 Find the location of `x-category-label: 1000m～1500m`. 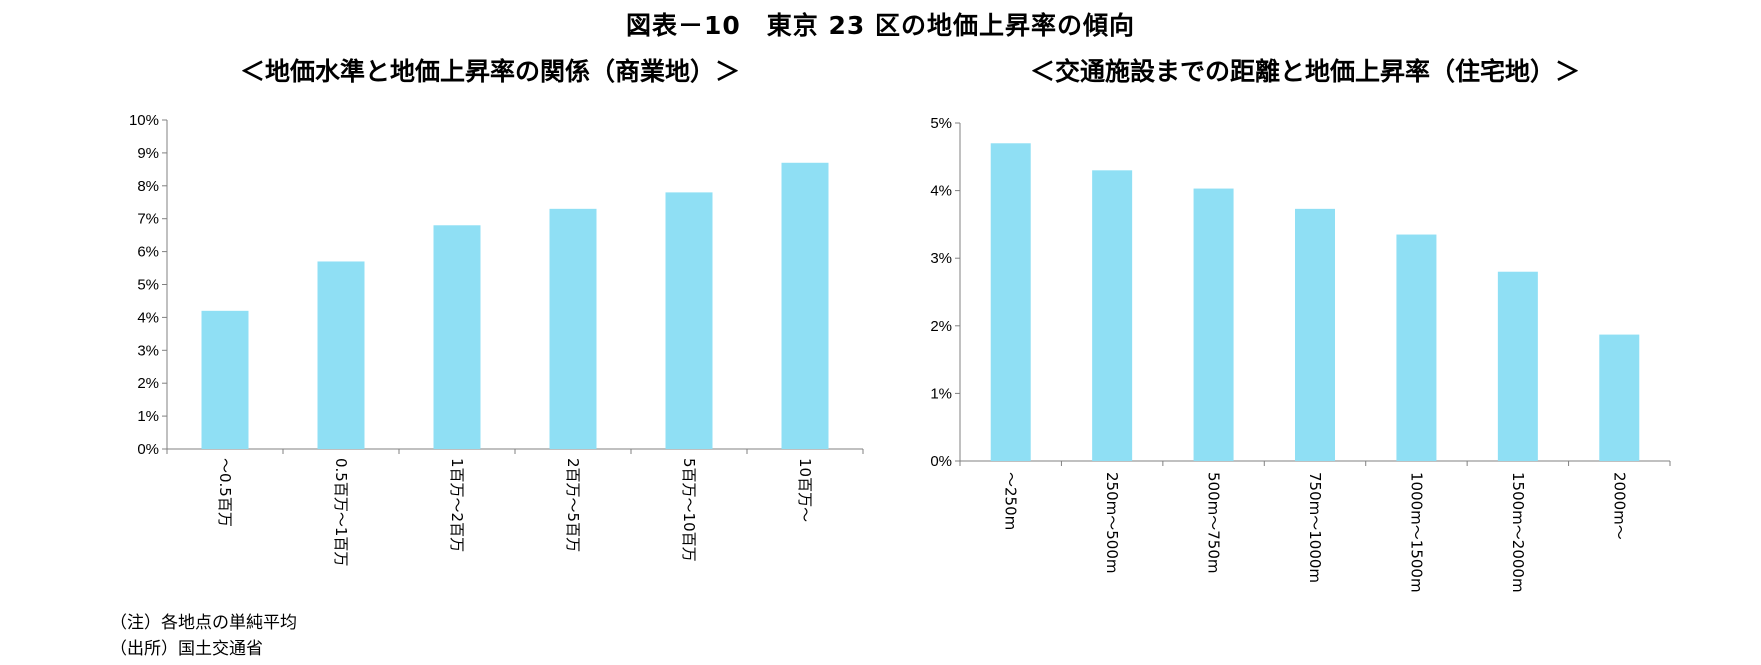

x-category-label: 1000m～1500m is located at coordinates (1416, 532).